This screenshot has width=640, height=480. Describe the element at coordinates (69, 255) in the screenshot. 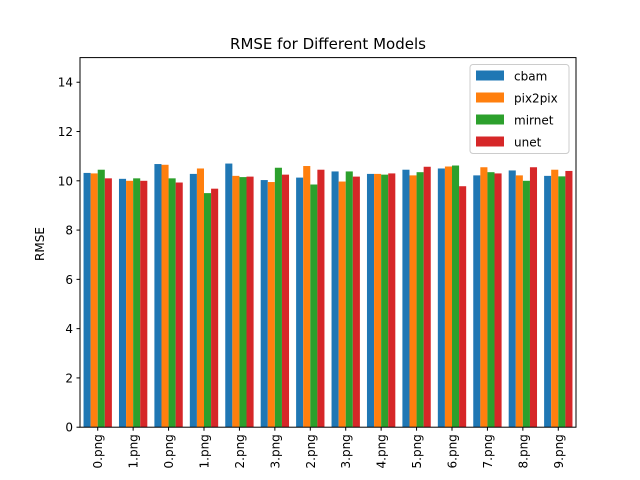

I see `y-axis: 0 2 4 6 8 10 12 14` at that location.